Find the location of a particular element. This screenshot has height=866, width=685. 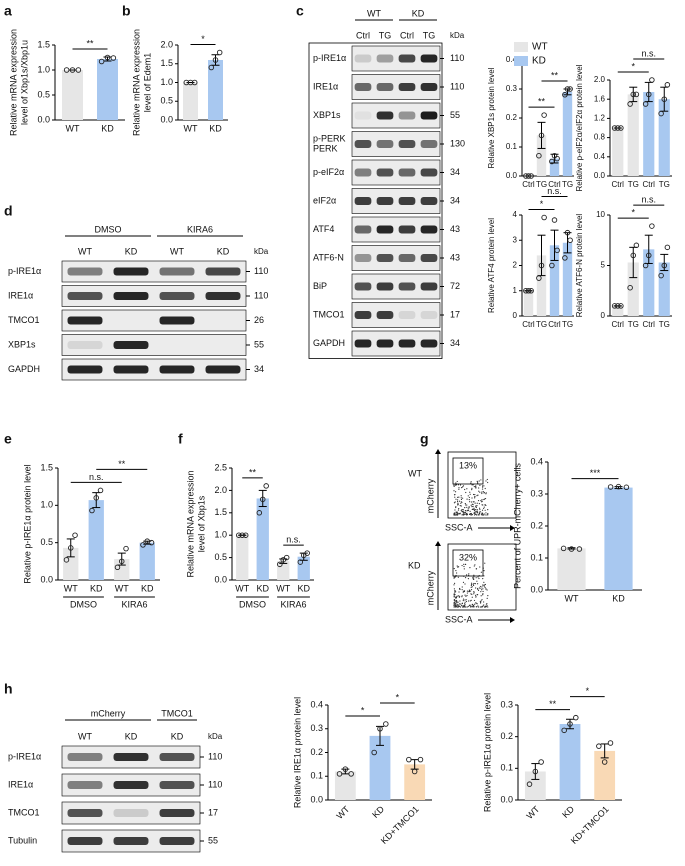

y-tick-label: 5 is located at coordinates (603, 265).